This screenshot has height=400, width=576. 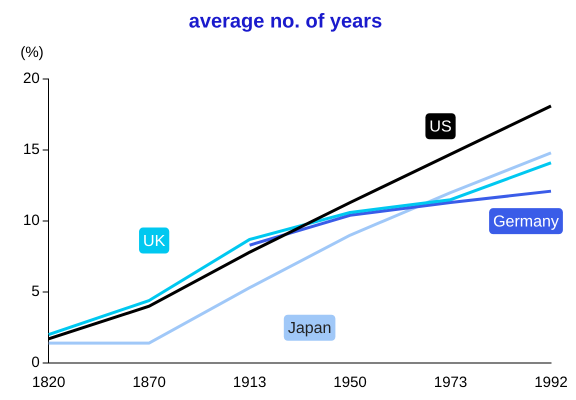 What do you see at coordinates (285, 21) in the screenshot?
I see `chart-title: average no. of years` at bounding box center [285, 21].